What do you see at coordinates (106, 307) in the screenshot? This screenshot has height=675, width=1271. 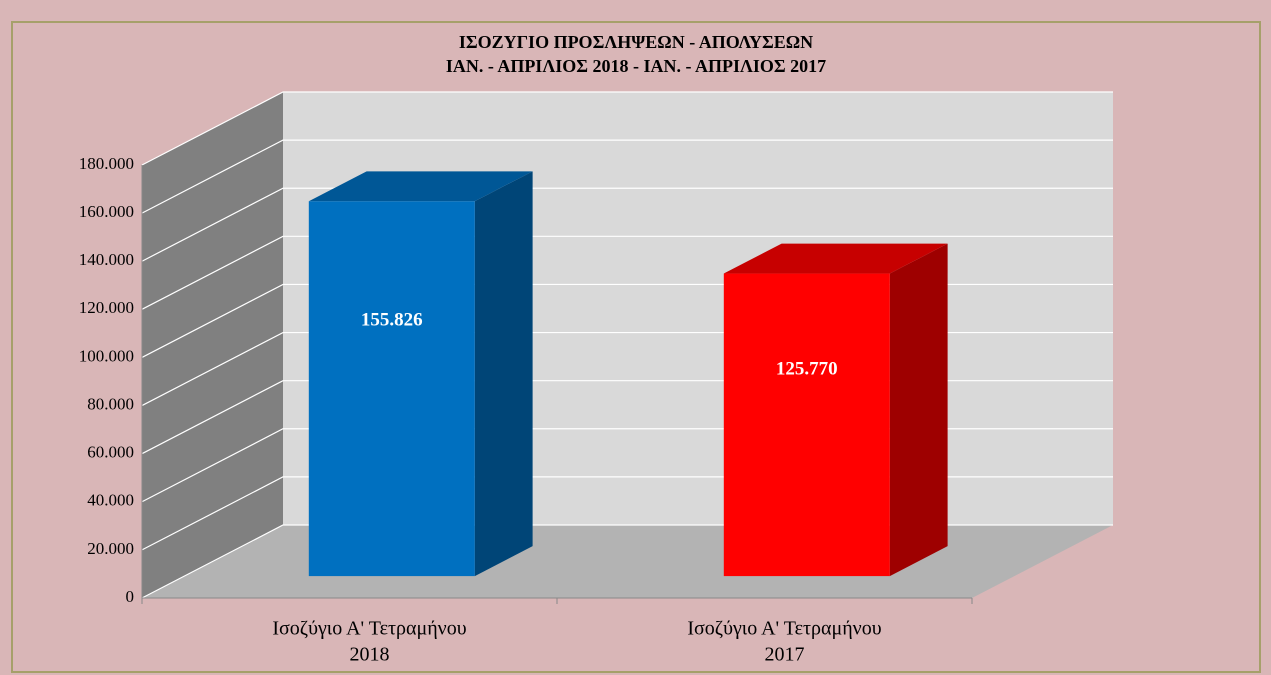 I see `y-tick-label: 120.000` at bounding box center [106, 307].